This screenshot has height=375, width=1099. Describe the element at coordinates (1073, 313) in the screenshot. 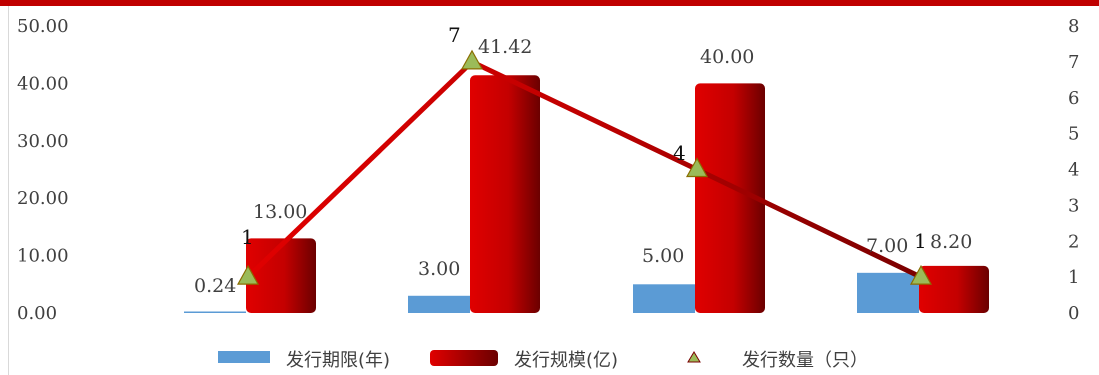

I see `right-axis-tick-label: 0` at that location.